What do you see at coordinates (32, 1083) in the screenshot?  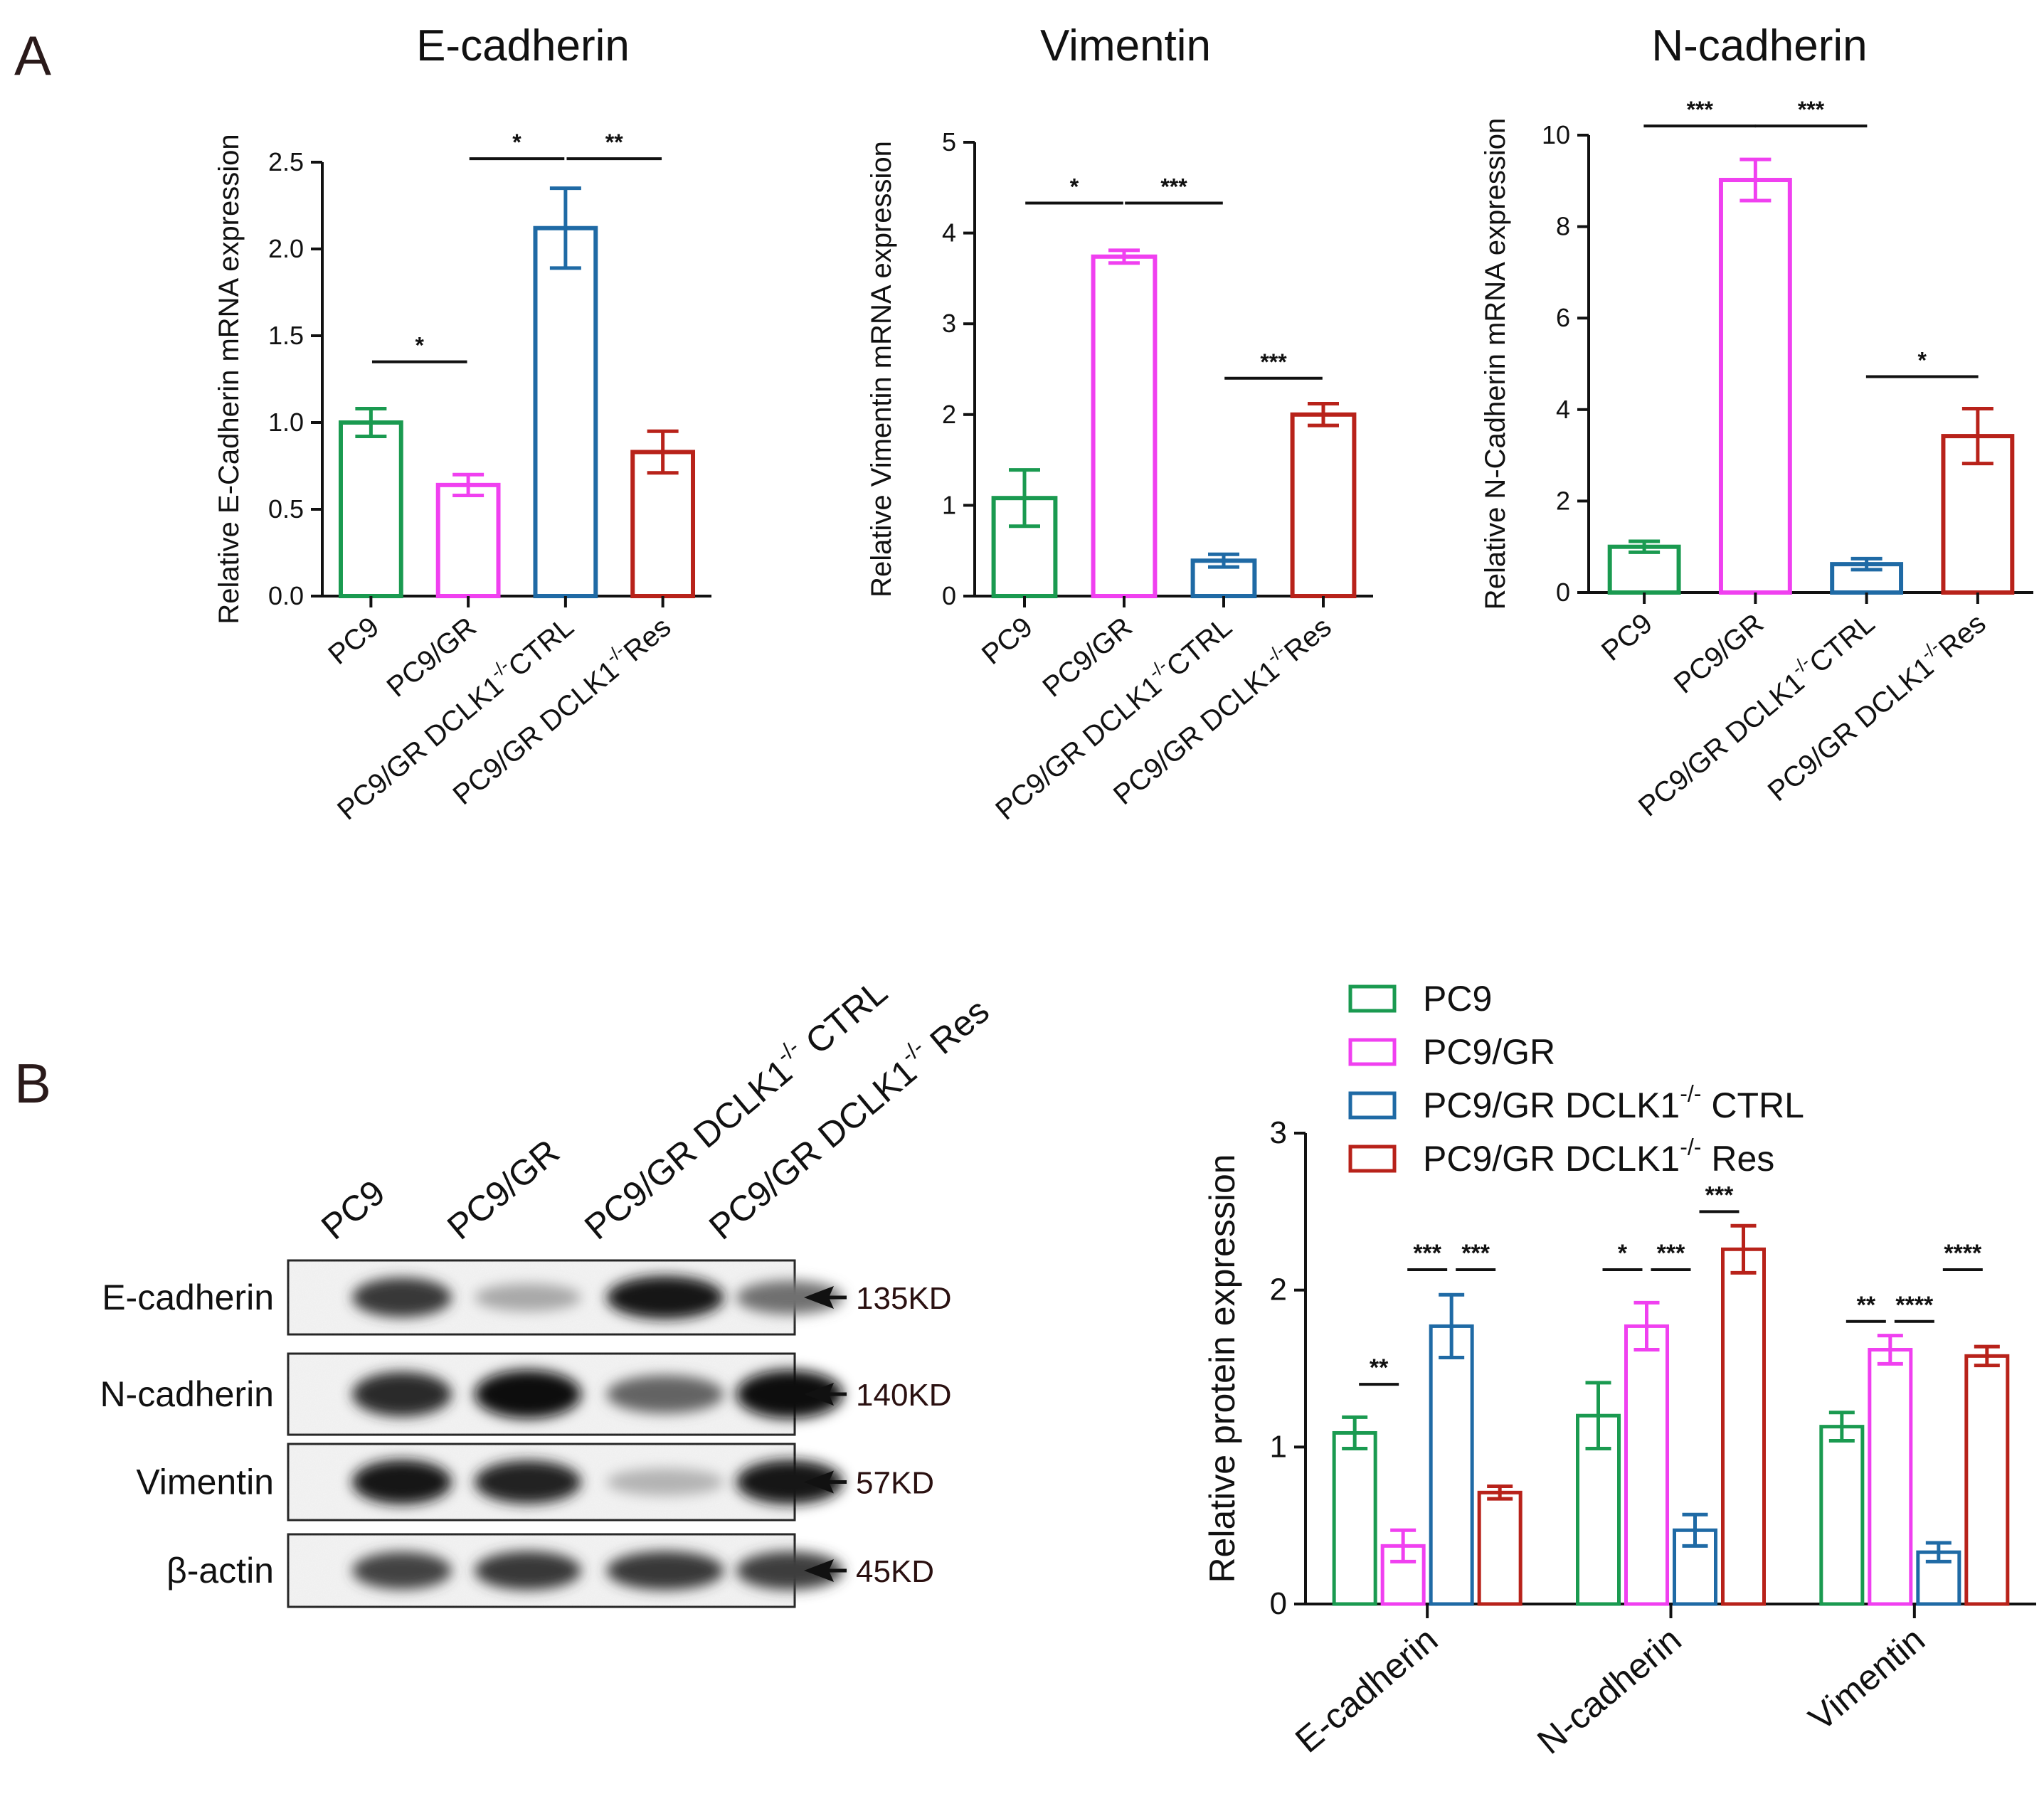 I see `panel-label-b: B` at bounding box center [32, 1083].